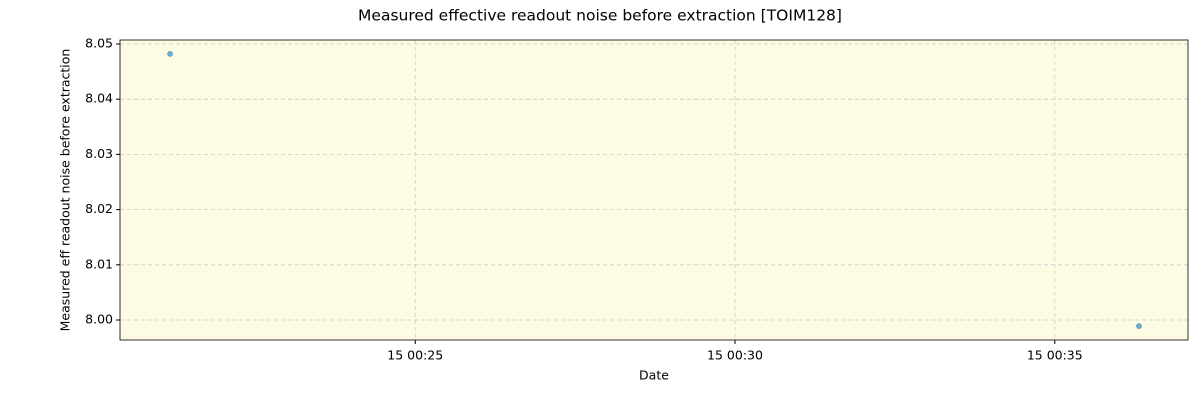  I want to click on y-tick-label: 8.01, so click(99, 263).